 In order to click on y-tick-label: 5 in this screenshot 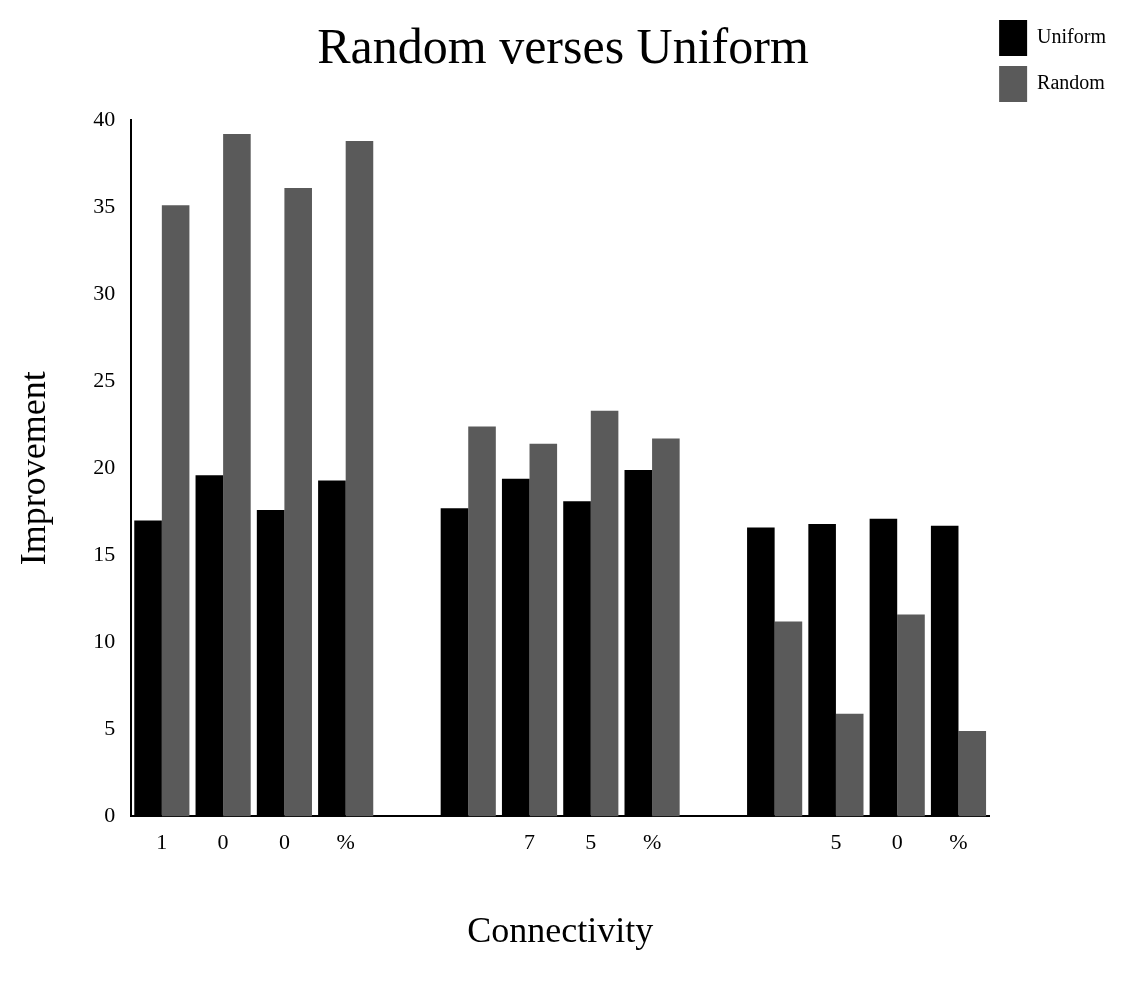, I will do `click(110, 728)`.